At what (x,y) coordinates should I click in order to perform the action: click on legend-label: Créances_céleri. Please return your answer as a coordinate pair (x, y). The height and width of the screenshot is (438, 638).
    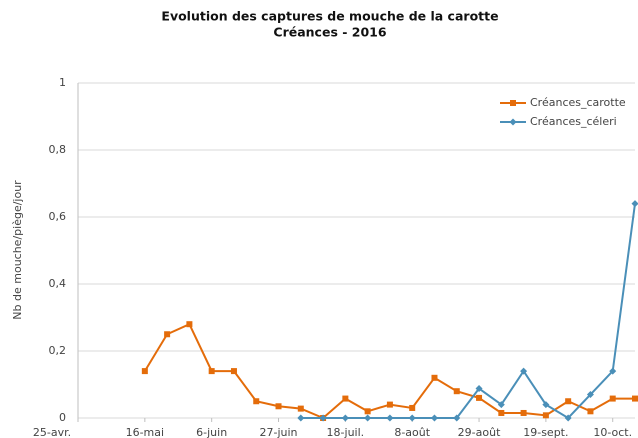
    Looking at the image, I should click on (573, 121).